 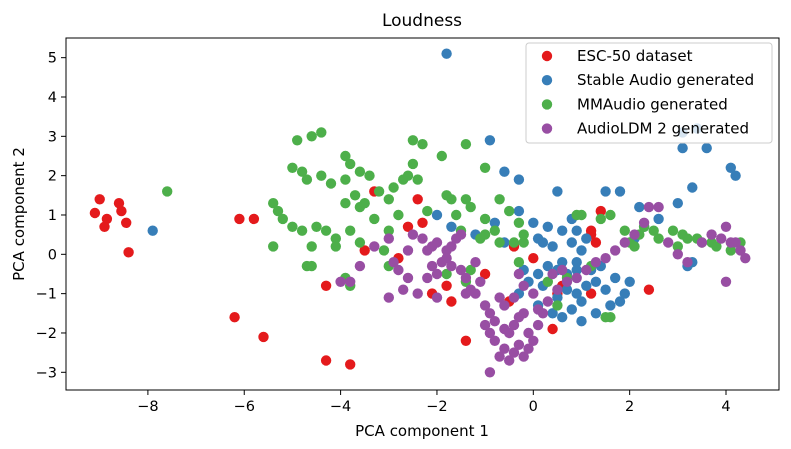 I want to click on legend-label-1: Stable Audio generated, so click(x=665, y=80).